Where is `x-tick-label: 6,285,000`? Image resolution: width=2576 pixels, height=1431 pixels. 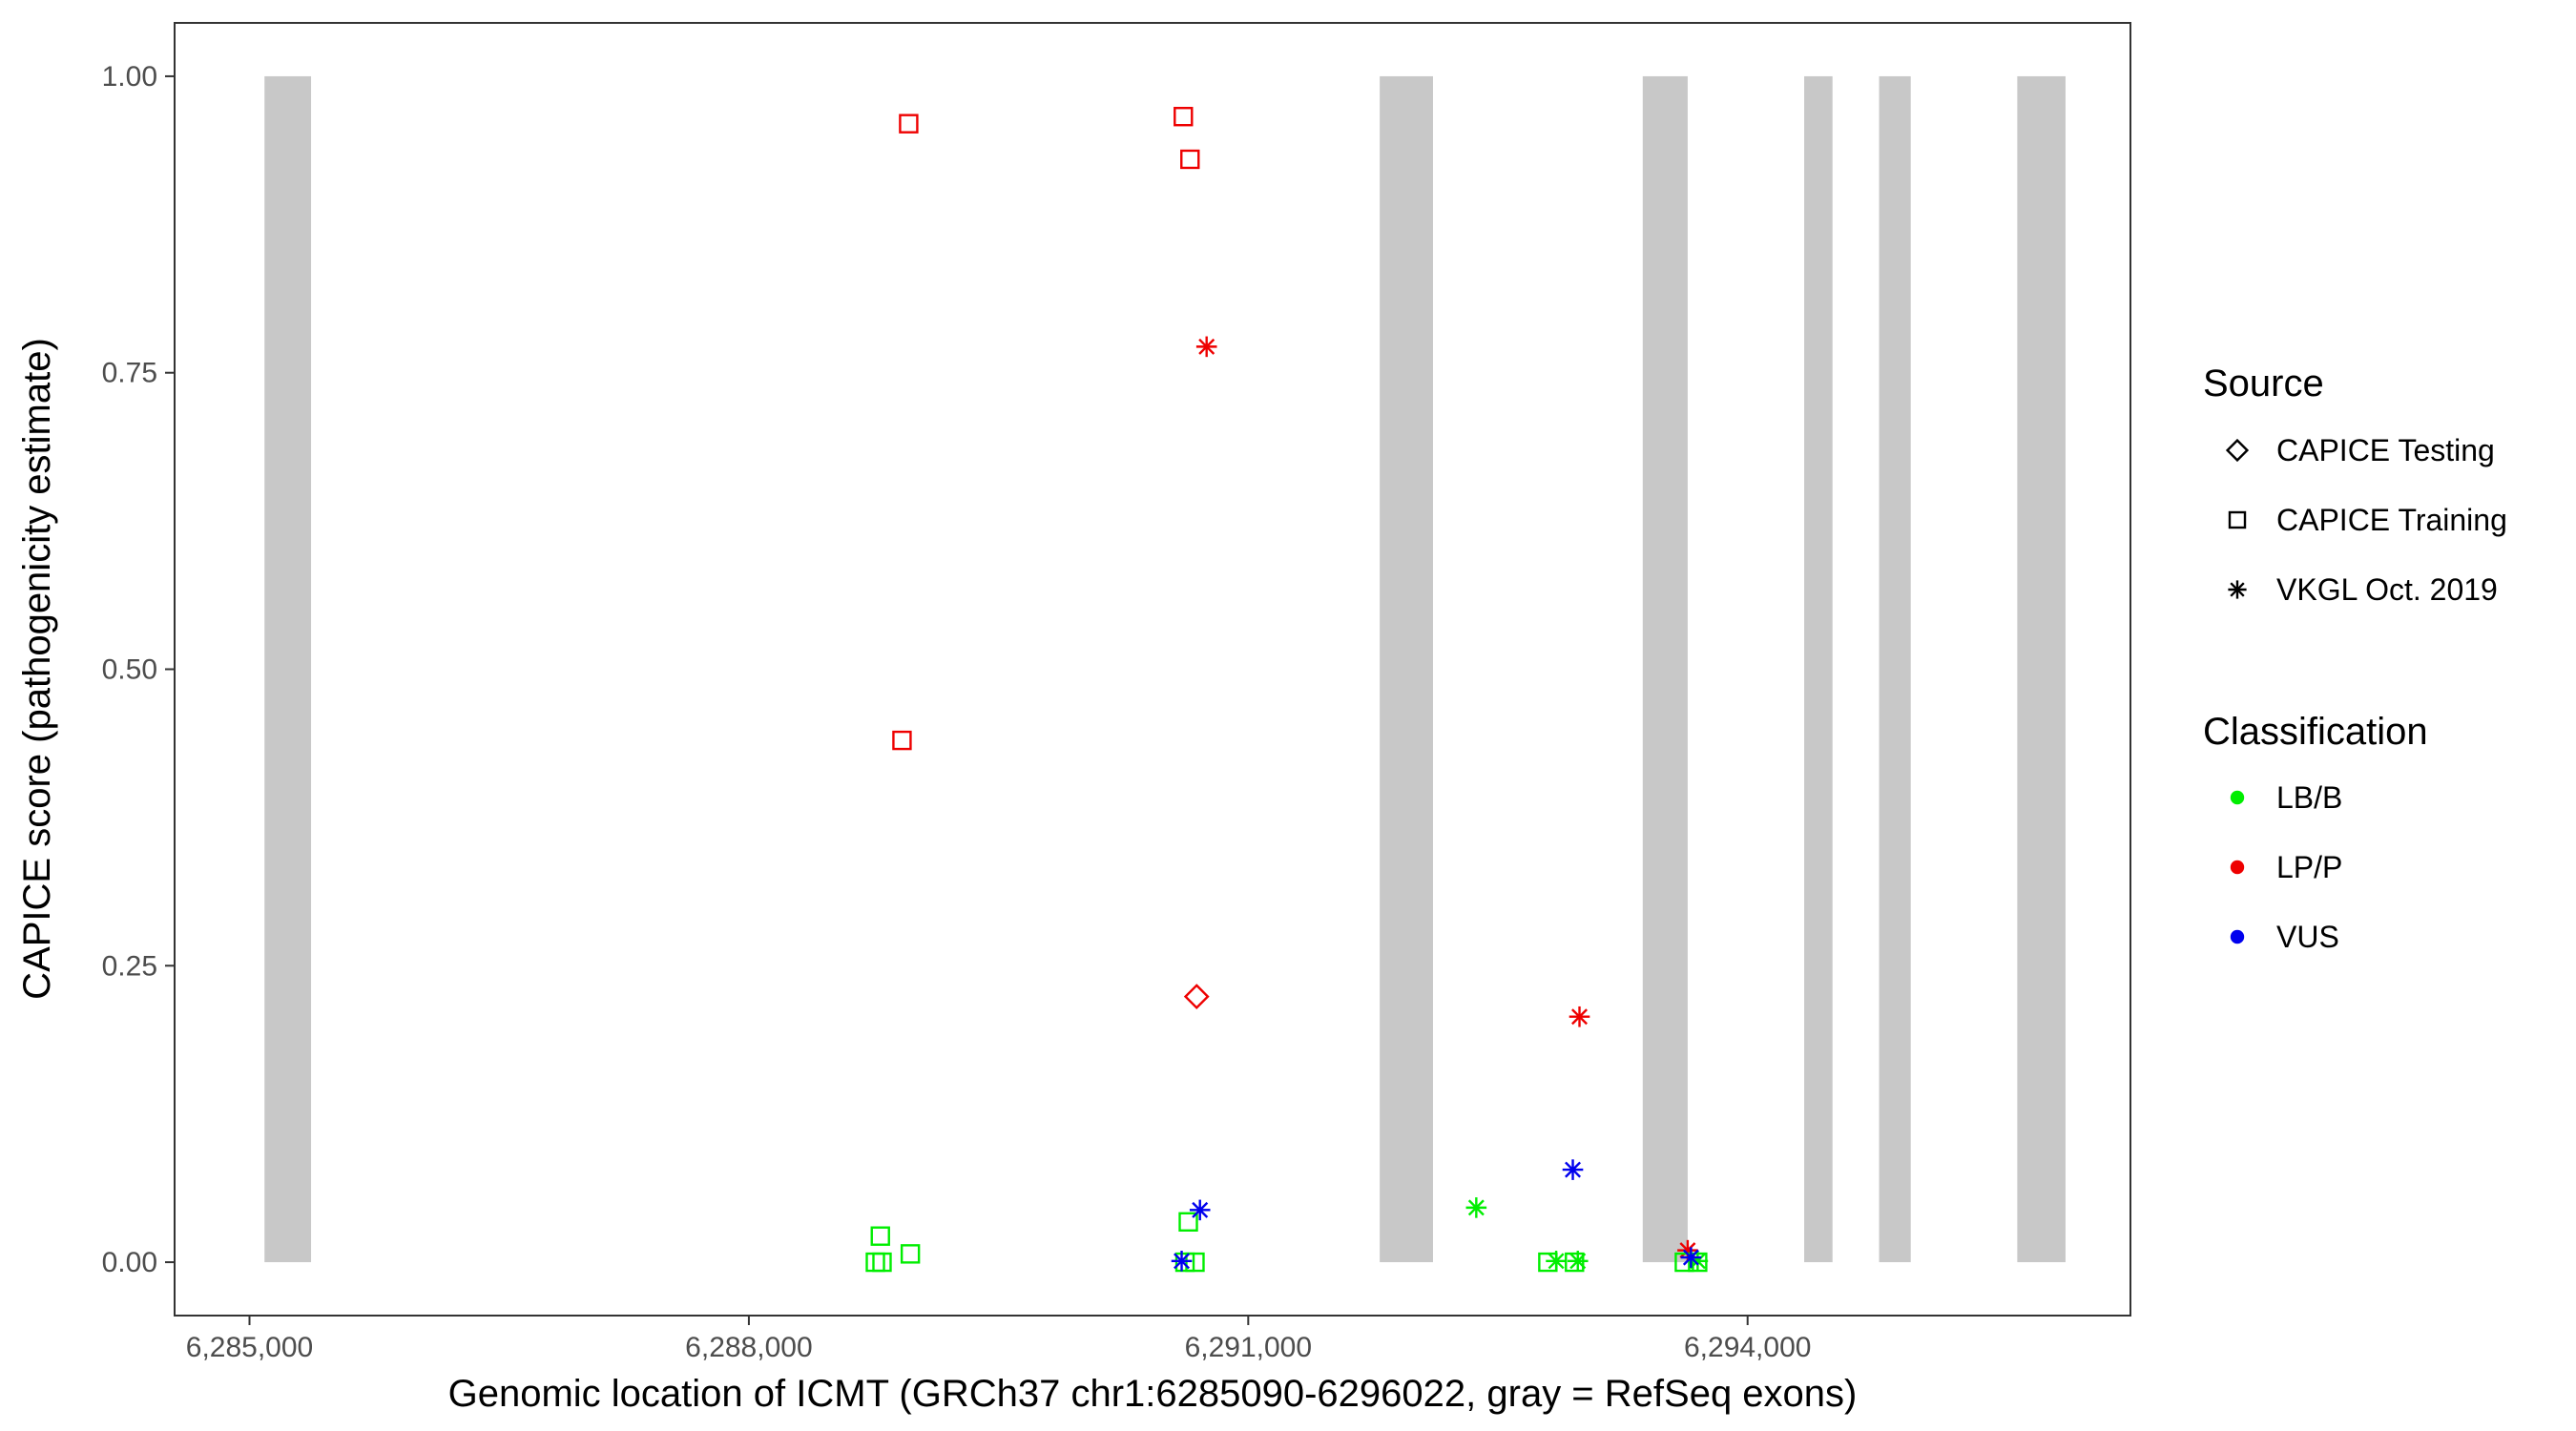 x-tick-label: 6,285,000 is located at coordinates (249, 1347).